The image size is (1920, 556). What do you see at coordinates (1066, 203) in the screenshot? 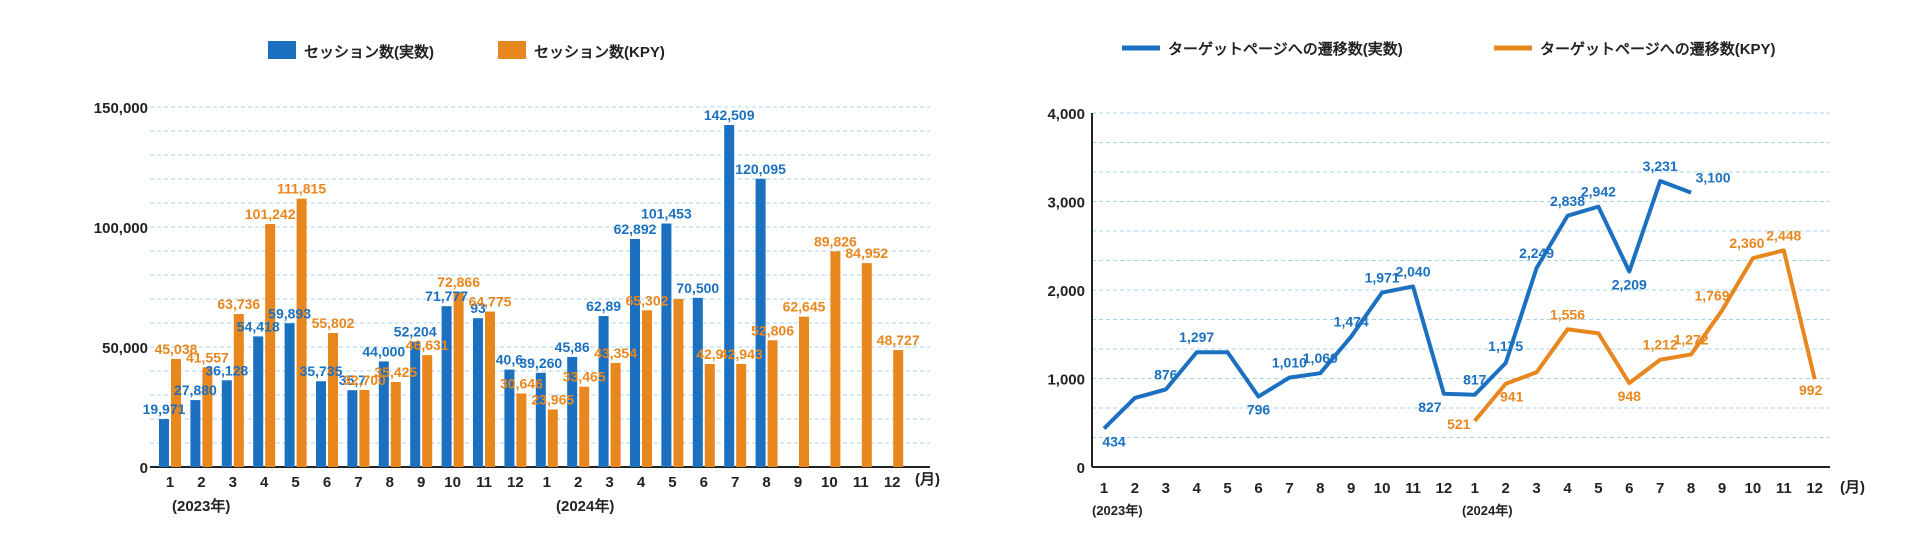
I see `line-y-tick-label: 3,000` at bounding box center [1066, 203].